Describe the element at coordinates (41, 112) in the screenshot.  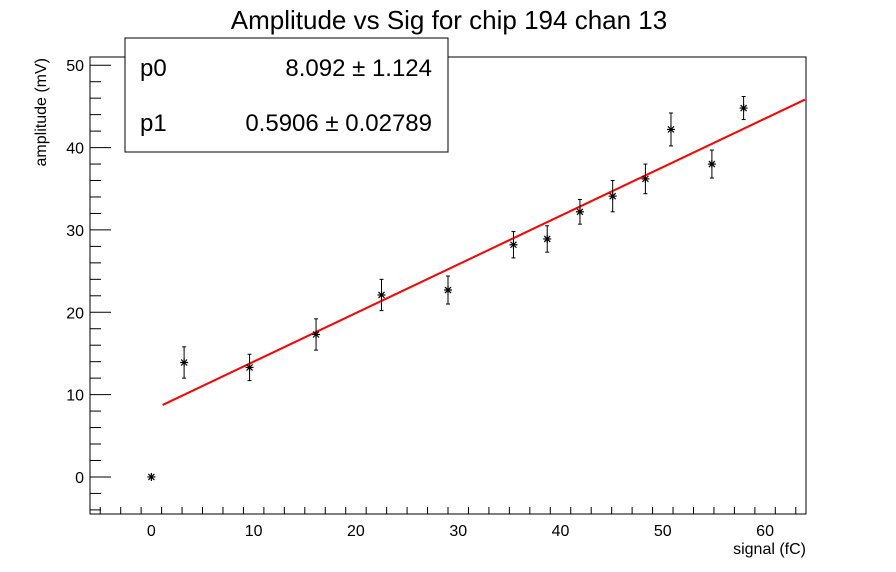
I see `y-axis-label: amplitude (mV)` at that location.